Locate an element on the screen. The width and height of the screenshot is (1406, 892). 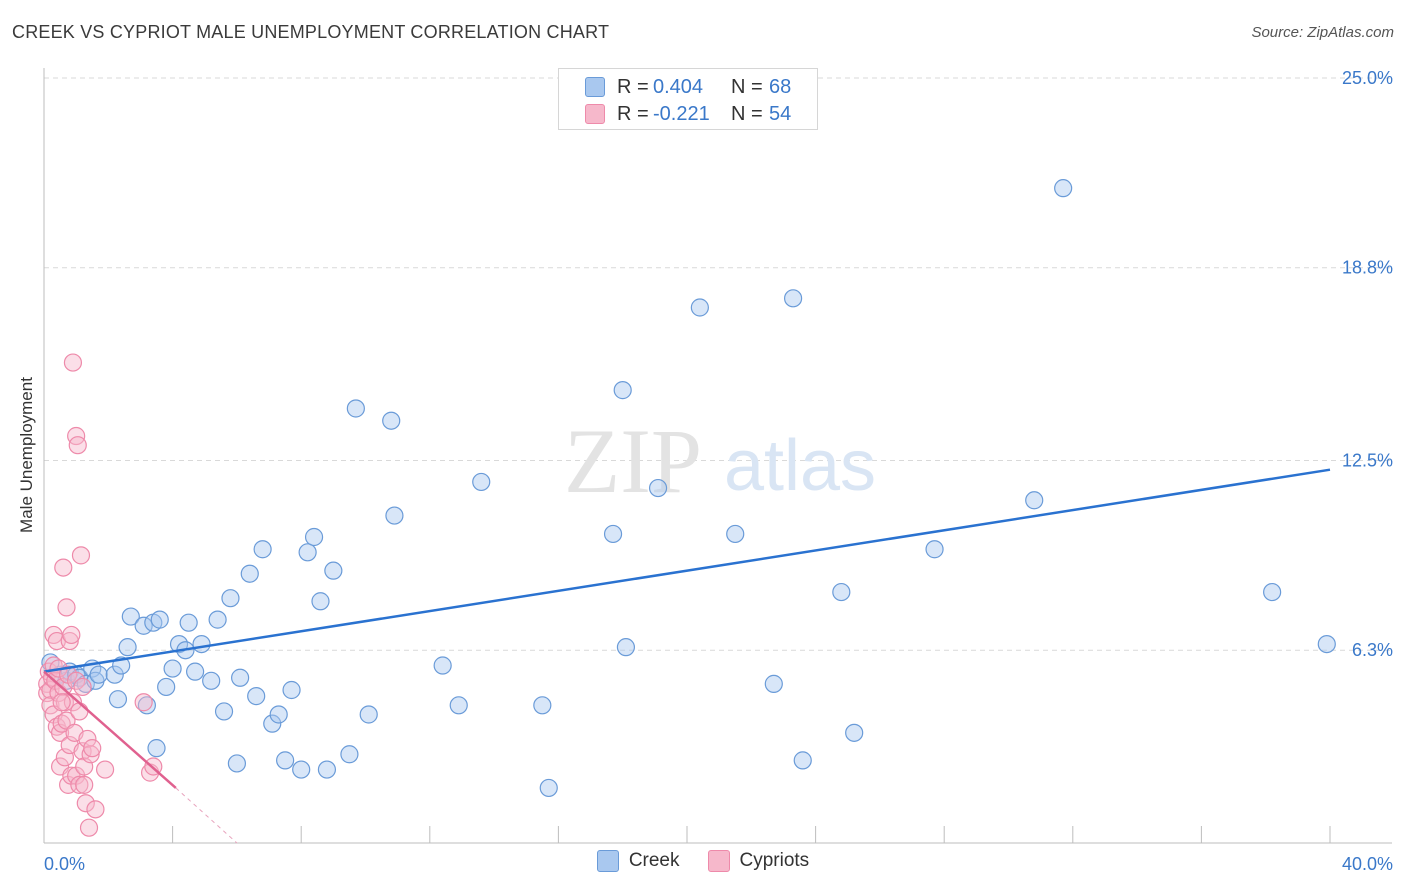
cypriots-trend-extension is located at coordinates (206, 815).